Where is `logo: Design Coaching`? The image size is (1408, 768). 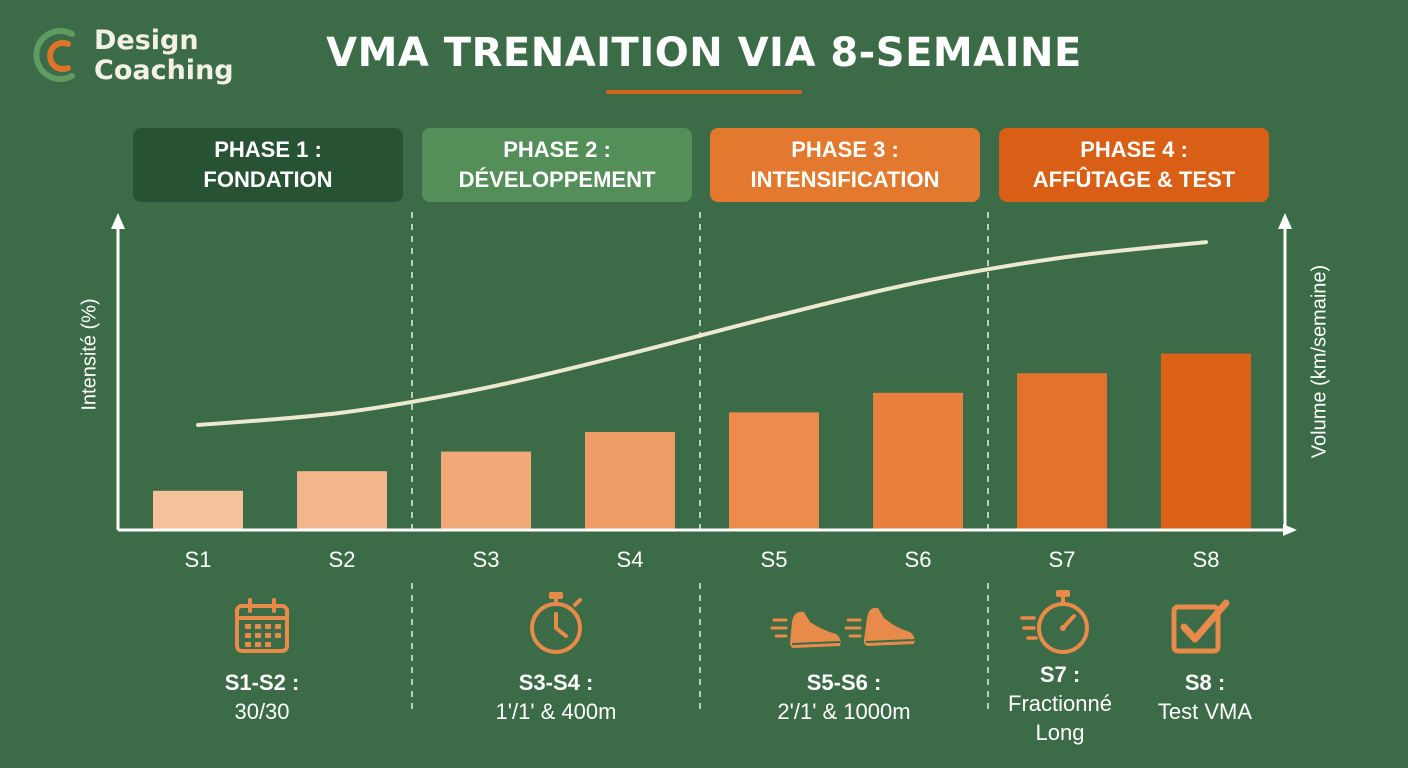
logo: Design Coaching is located at coordinates (146, 57).